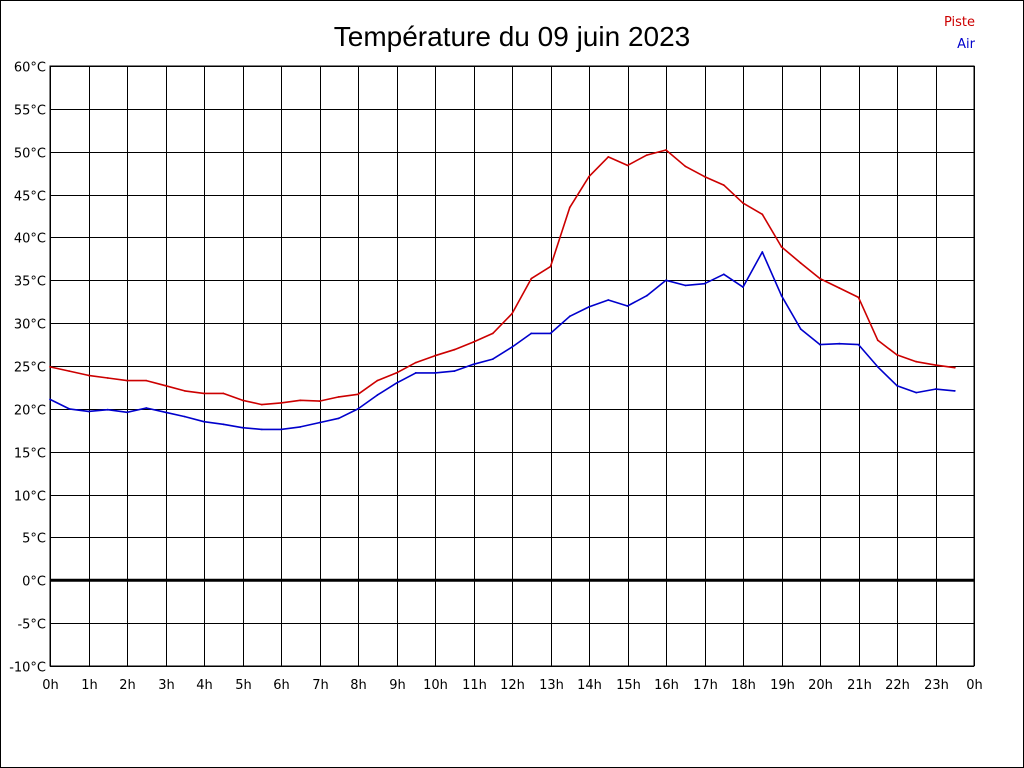 The height and width of the screenshot is (768, 1024). I want to click on x-tick-label: 23h, so click(936, 685).